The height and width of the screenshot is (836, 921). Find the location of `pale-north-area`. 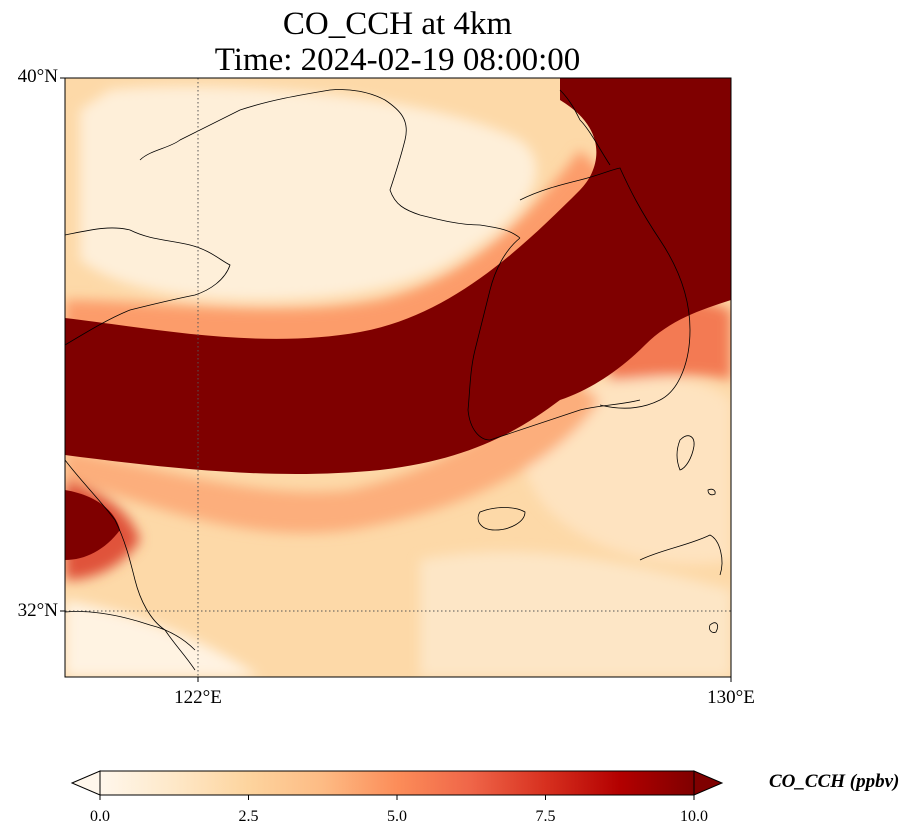

pale-north-area is located at coordinates (308, 193).